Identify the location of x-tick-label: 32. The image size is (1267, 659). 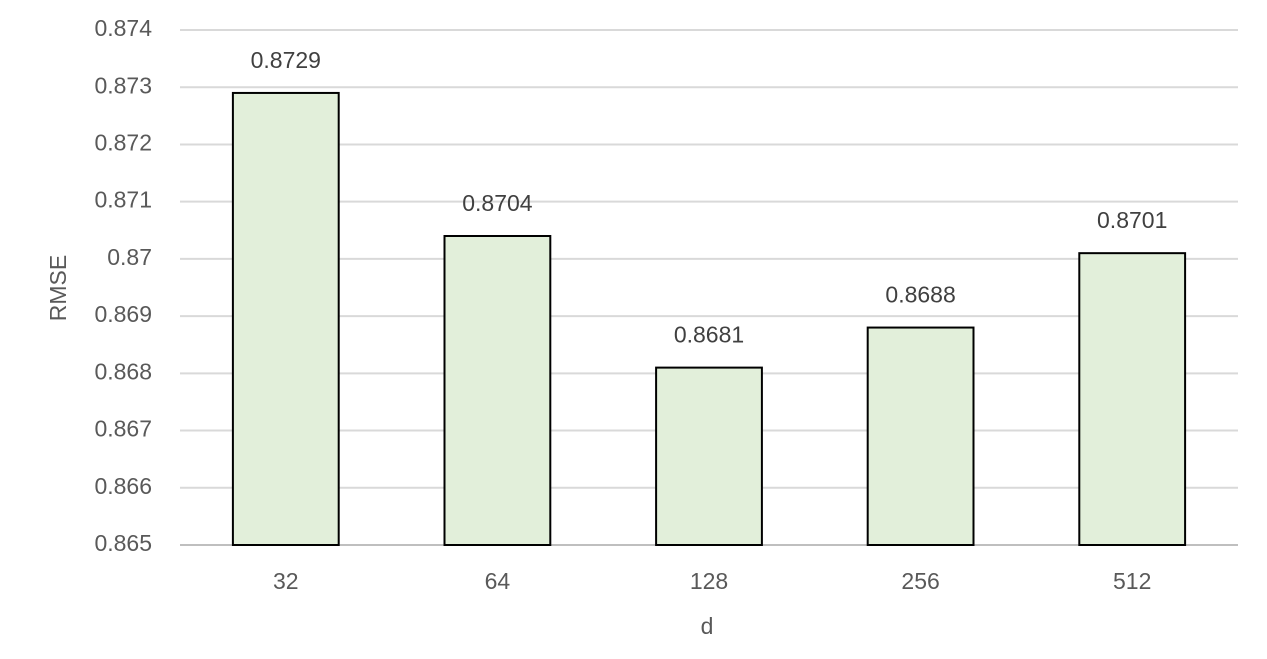
(286, 581).